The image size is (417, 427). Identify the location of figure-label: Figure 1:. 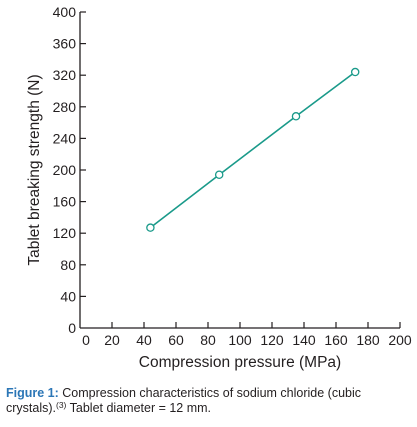
(32, 393).